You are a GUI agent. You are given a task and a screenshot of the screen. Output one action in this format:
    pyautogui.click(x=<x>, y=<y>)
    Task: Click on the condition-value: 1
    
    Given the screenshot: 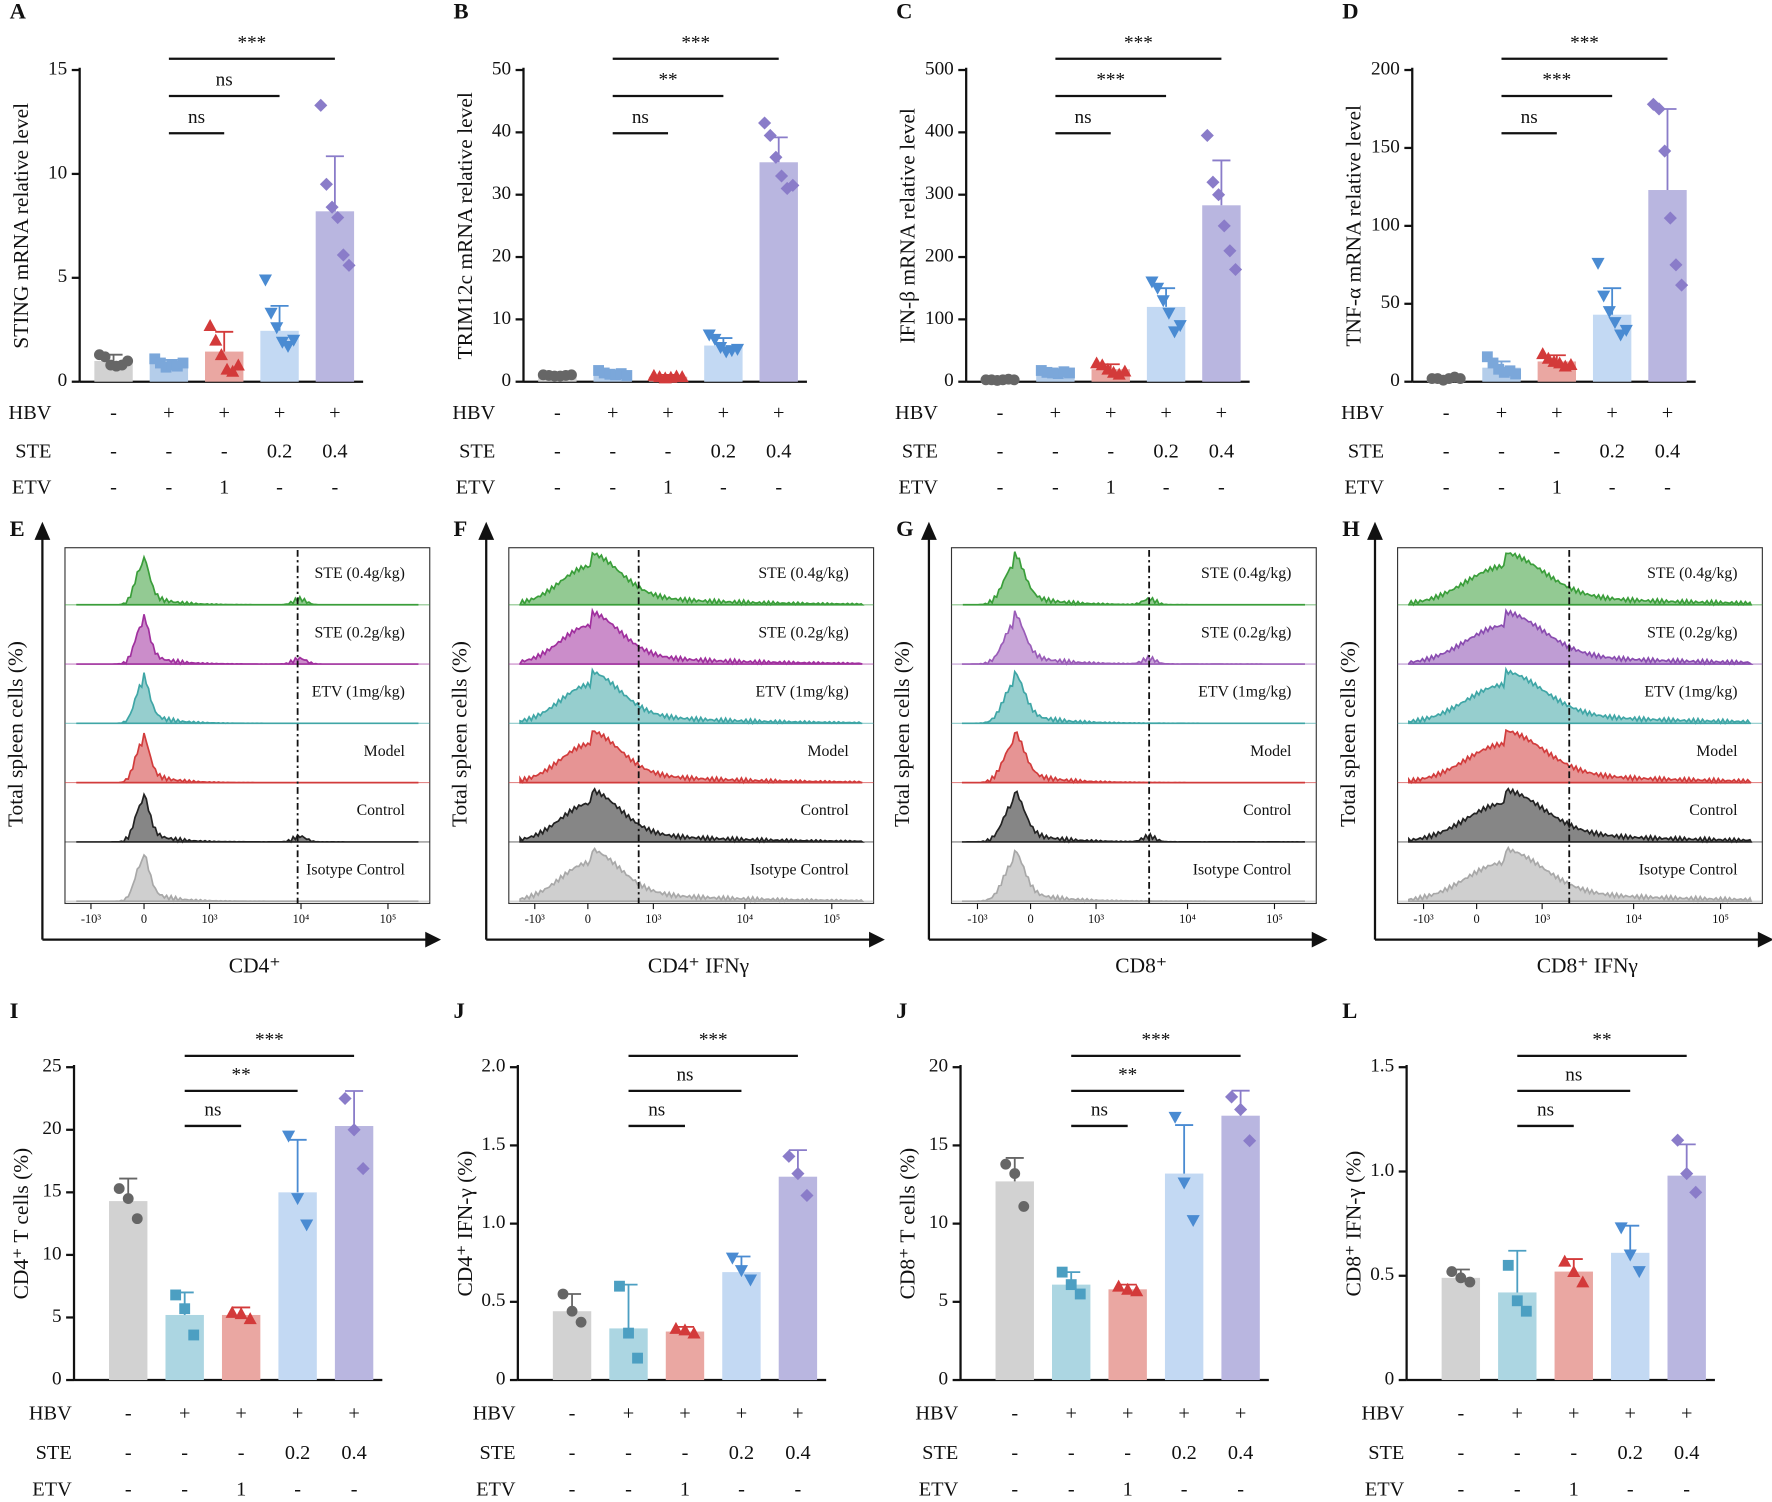 What is the action you would take?
    pyautogui.click(x=1557, y=488)
    